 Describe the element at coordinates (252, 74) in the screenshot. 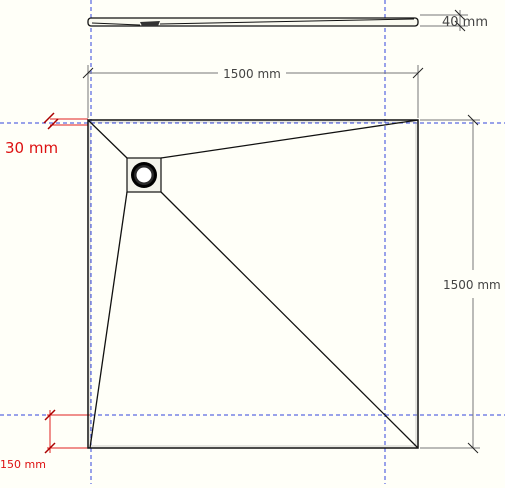

I see `width-label: 1500 mm` at that location.